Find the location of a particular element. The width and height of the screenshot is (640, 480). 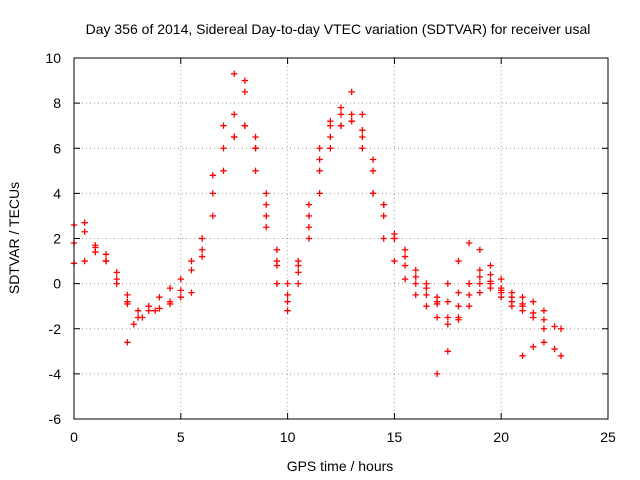

y-tick-label: 0 is located at coordinates (57, 284).